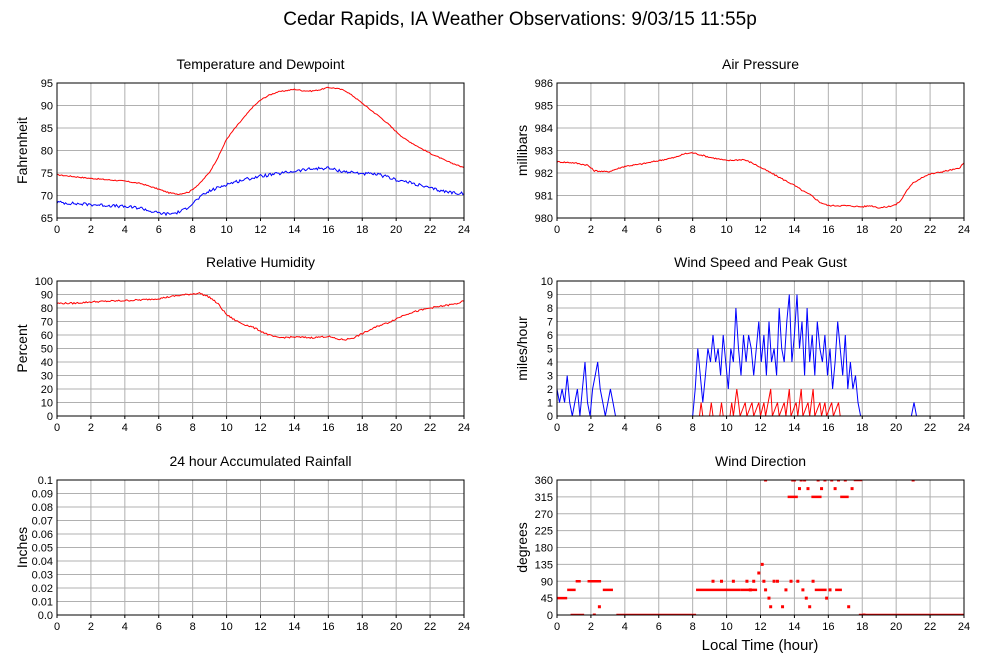  Describe the element at coordinates (226, 627) in the screenshot. I see `rain-x-tick-label: 10` at that location.